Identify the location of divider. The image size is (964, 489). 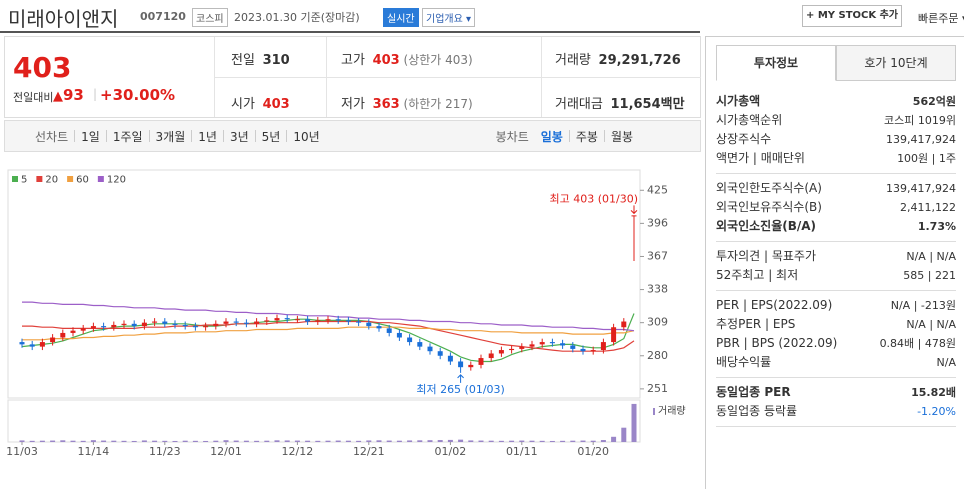
(458, 77).